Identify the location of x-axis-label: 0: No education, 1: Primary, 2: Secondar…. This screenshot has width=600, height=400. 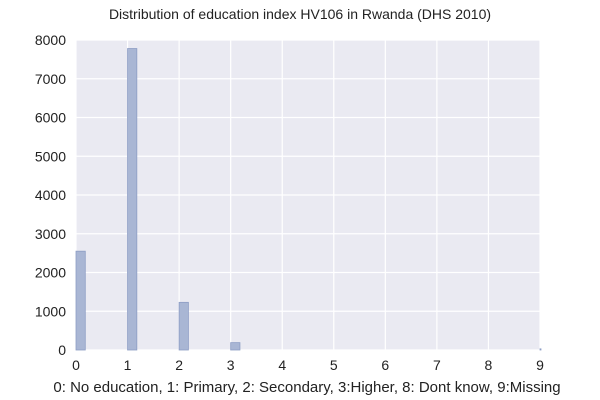
(306, 387).